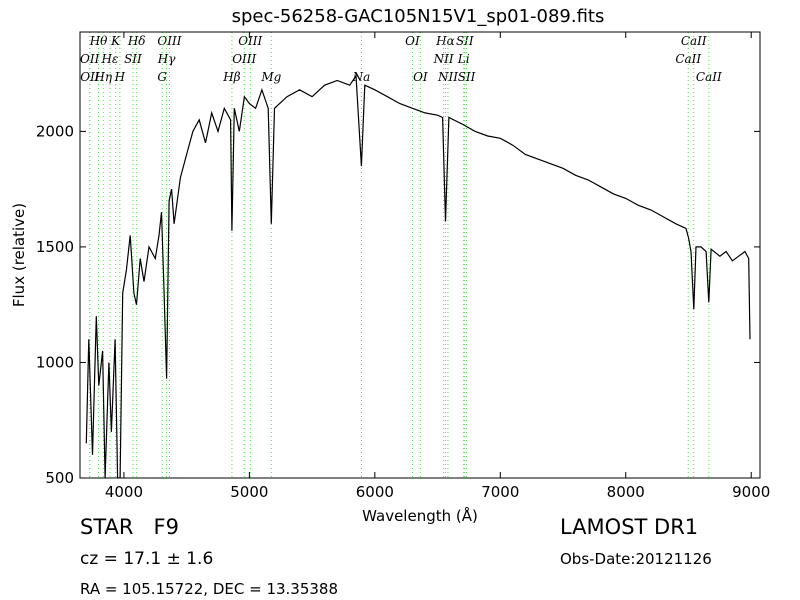 The height and width of the screenshot is (600, 800). Describe the element at coordinates (629, 527) in the screenshot. I see `survey: LAMOST DR1` at that location.